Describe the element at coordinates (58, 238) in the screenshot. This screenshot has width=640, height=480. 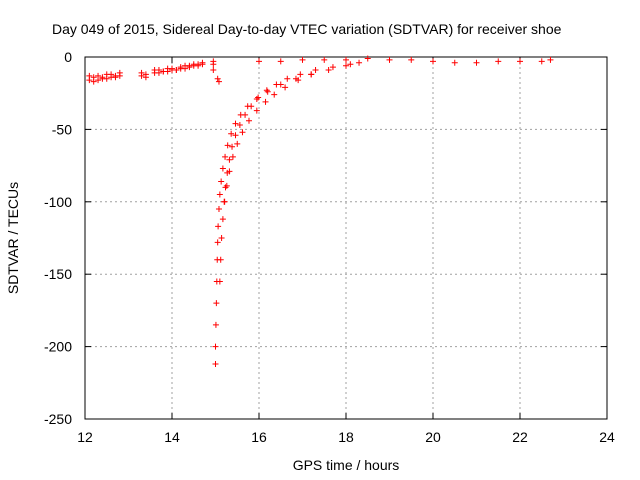
I see `y-tick-labels: 0 -50 -100 -150 -200 -250` at that location.